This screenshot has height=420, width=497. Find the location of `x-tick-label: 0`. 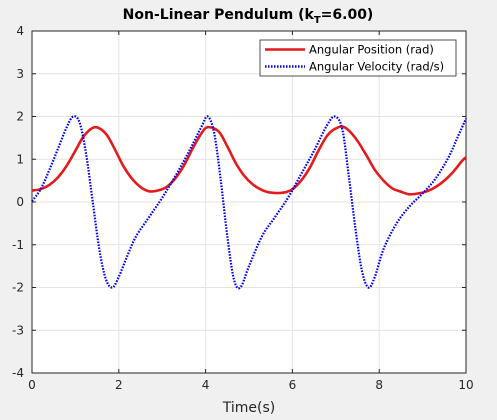

x-tick-label: 0 is located at coordinates (32, 385).